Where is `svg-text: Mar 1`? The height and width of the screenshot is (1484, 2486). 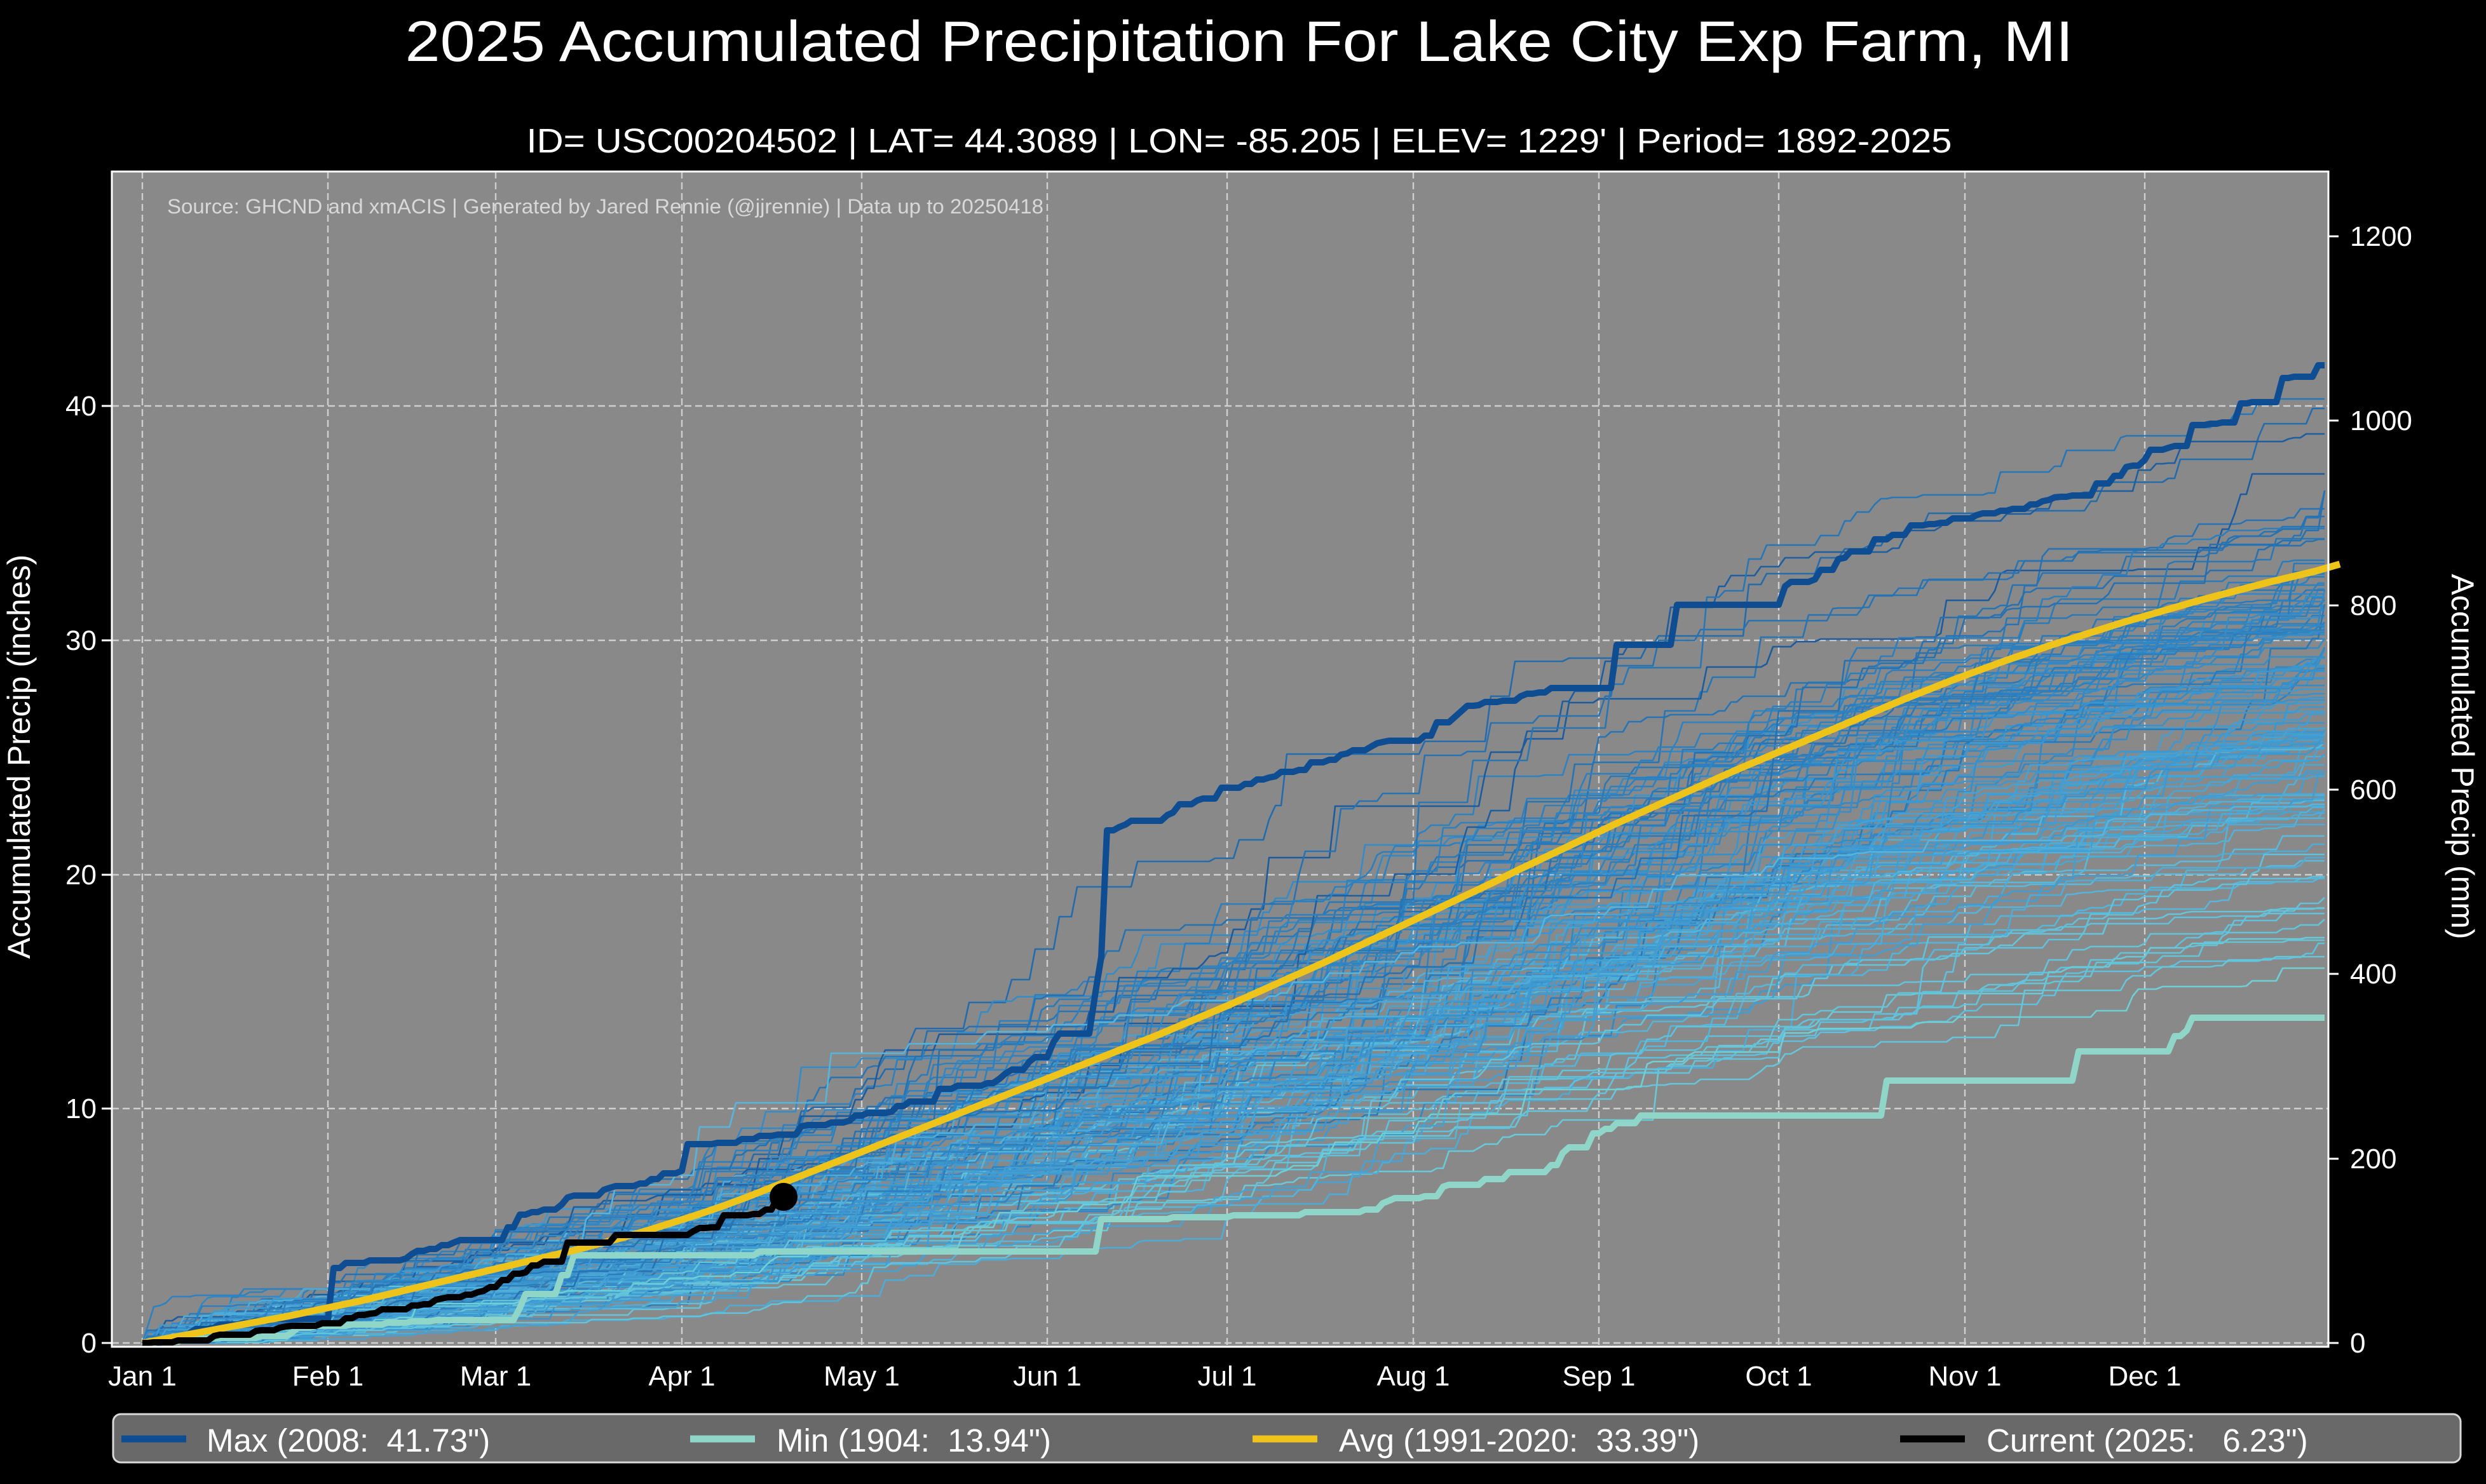 svg-text: Mar 1 is located at coordinates (495, 1376).